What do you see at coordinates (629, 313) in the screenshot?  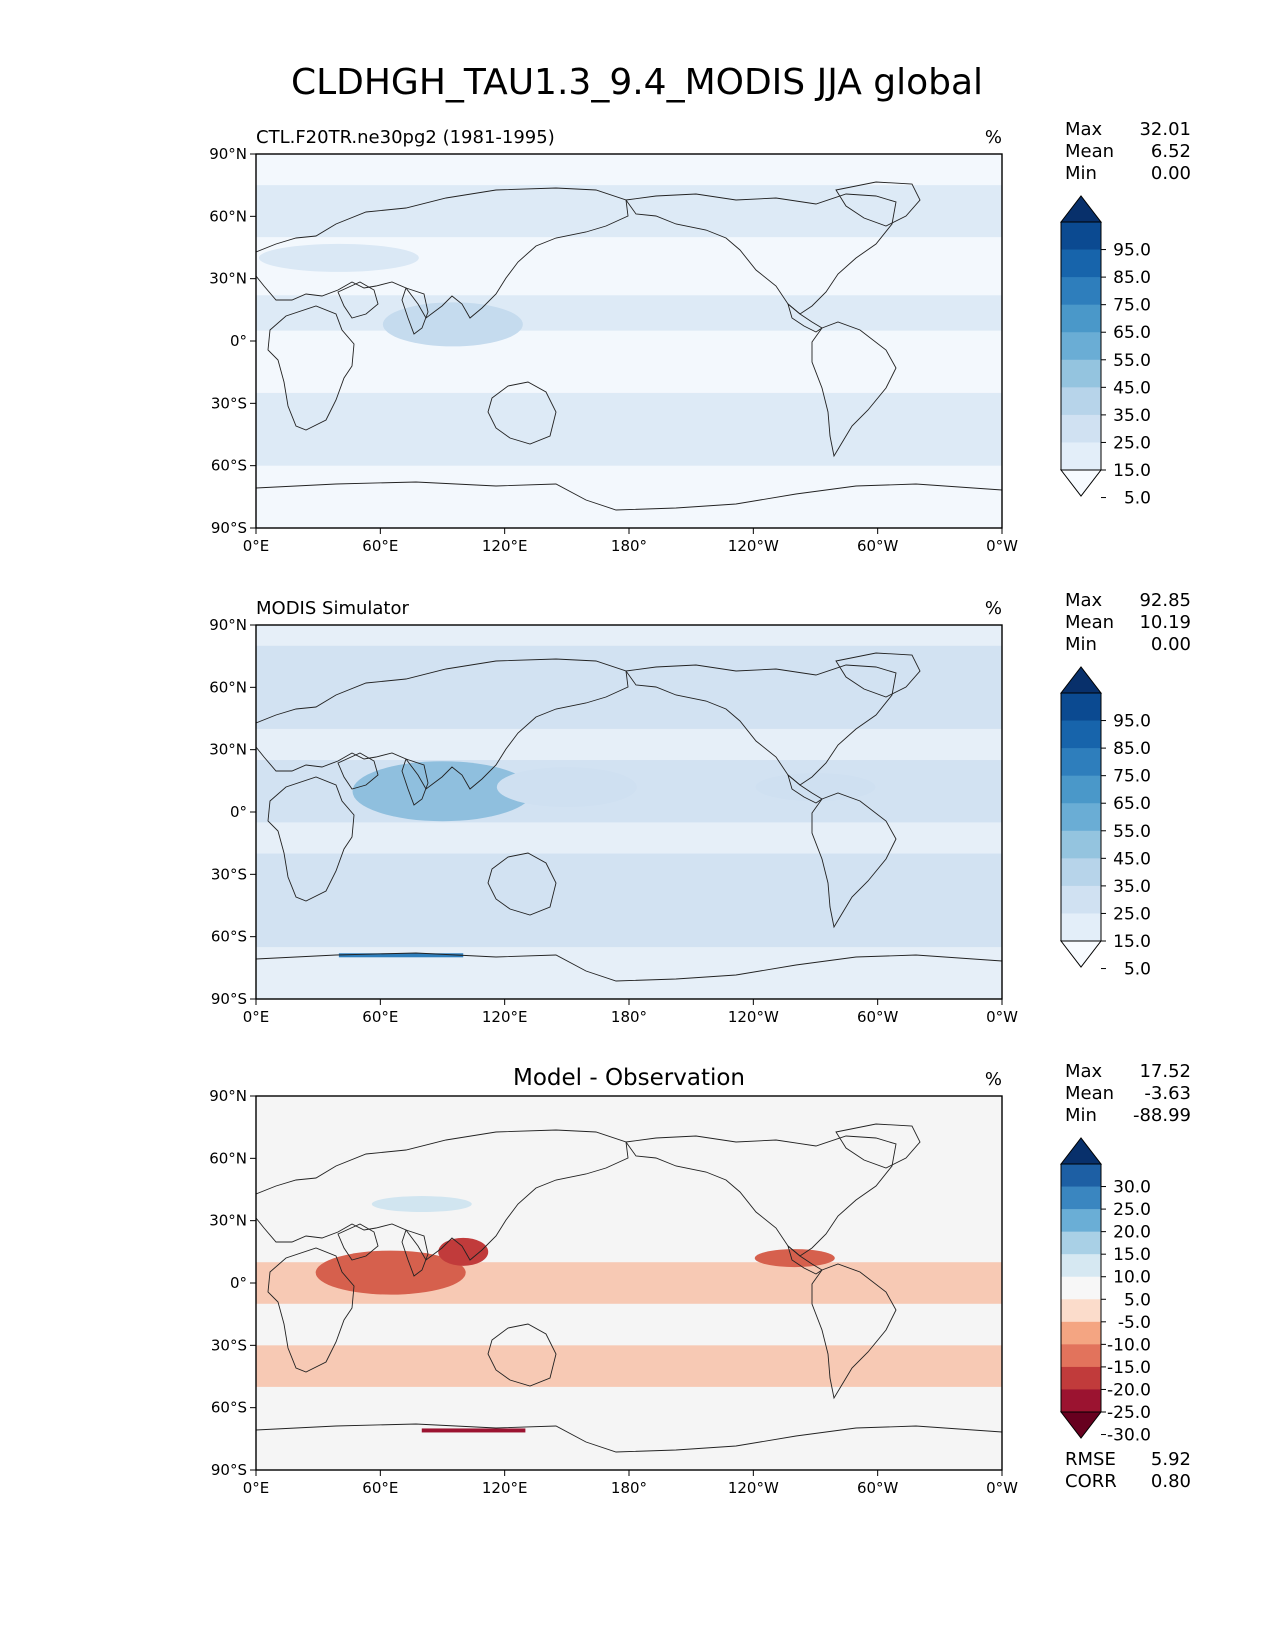 I see `field-band-itcz` at bounding box center [629, 313].